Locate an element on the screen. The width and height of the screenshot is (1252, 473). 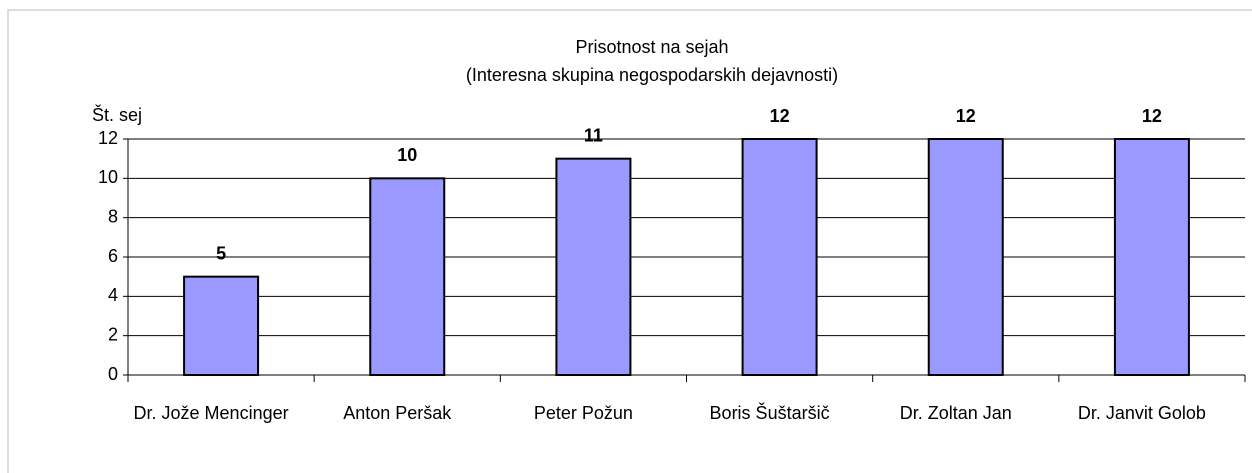
y-tick-label: 10 is located at coordinates (108, 177).